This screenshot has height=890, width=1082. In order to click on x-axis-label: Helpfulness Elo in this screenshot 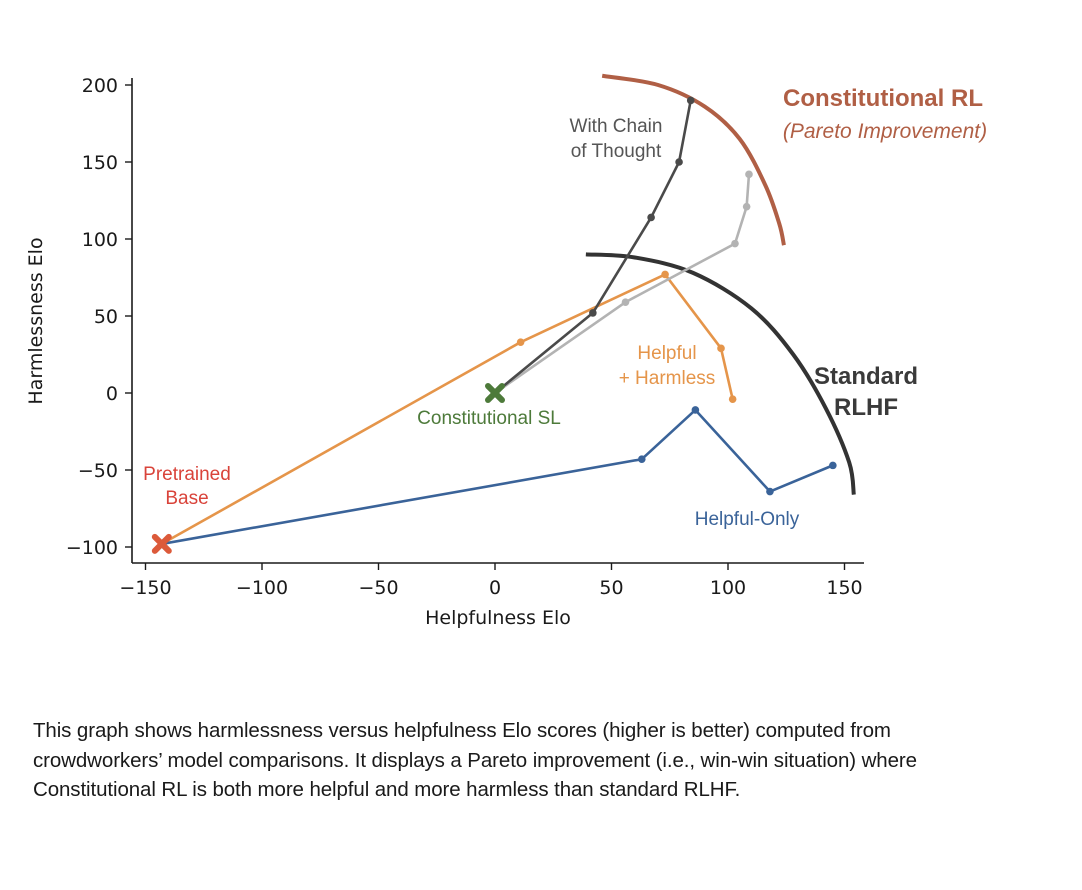, I will do `click(498, 618)`.